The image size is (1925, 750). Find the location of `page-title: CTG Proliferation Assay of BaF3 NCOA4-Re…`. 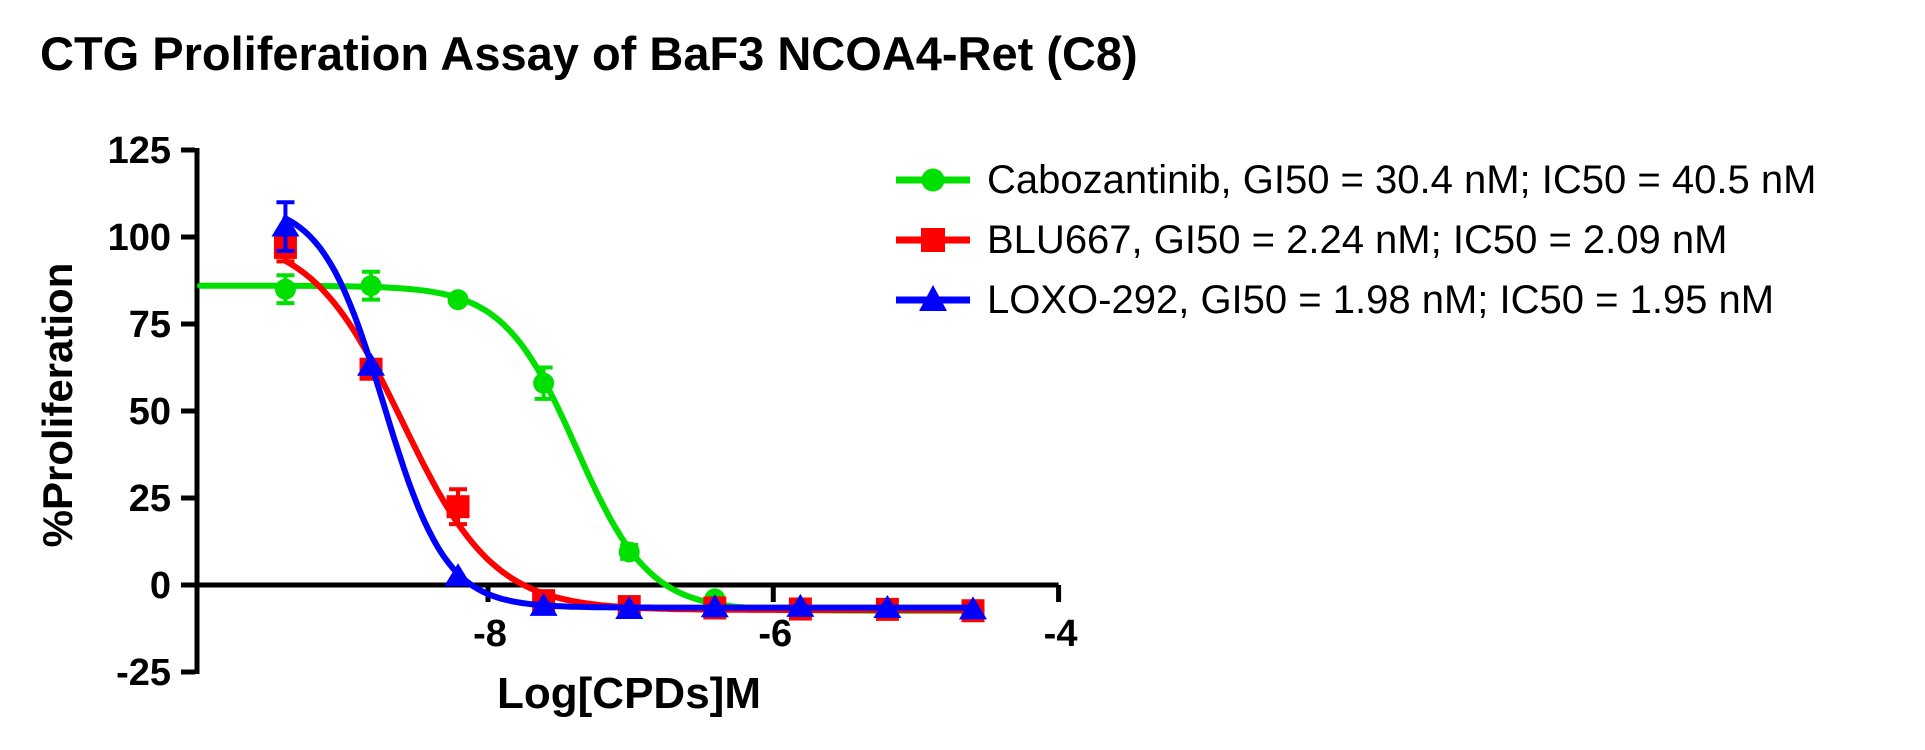

page-title: CTG Proliferation Assay of BaF3 NCOA4-Re… is located at coordinates (589, 53).